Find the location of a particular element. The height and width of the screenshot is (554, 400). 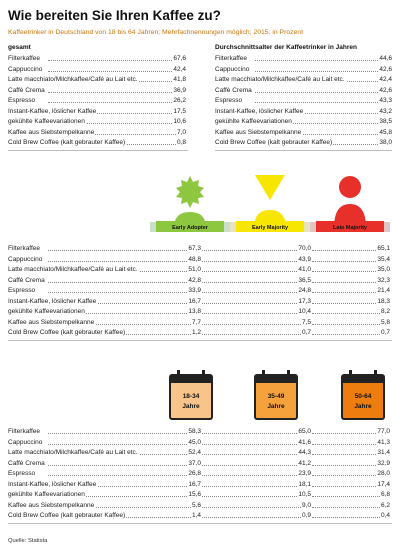

page-title: Wie bereiten Sie Ihren Kaffee zu? is located at coordinates (114, 15).